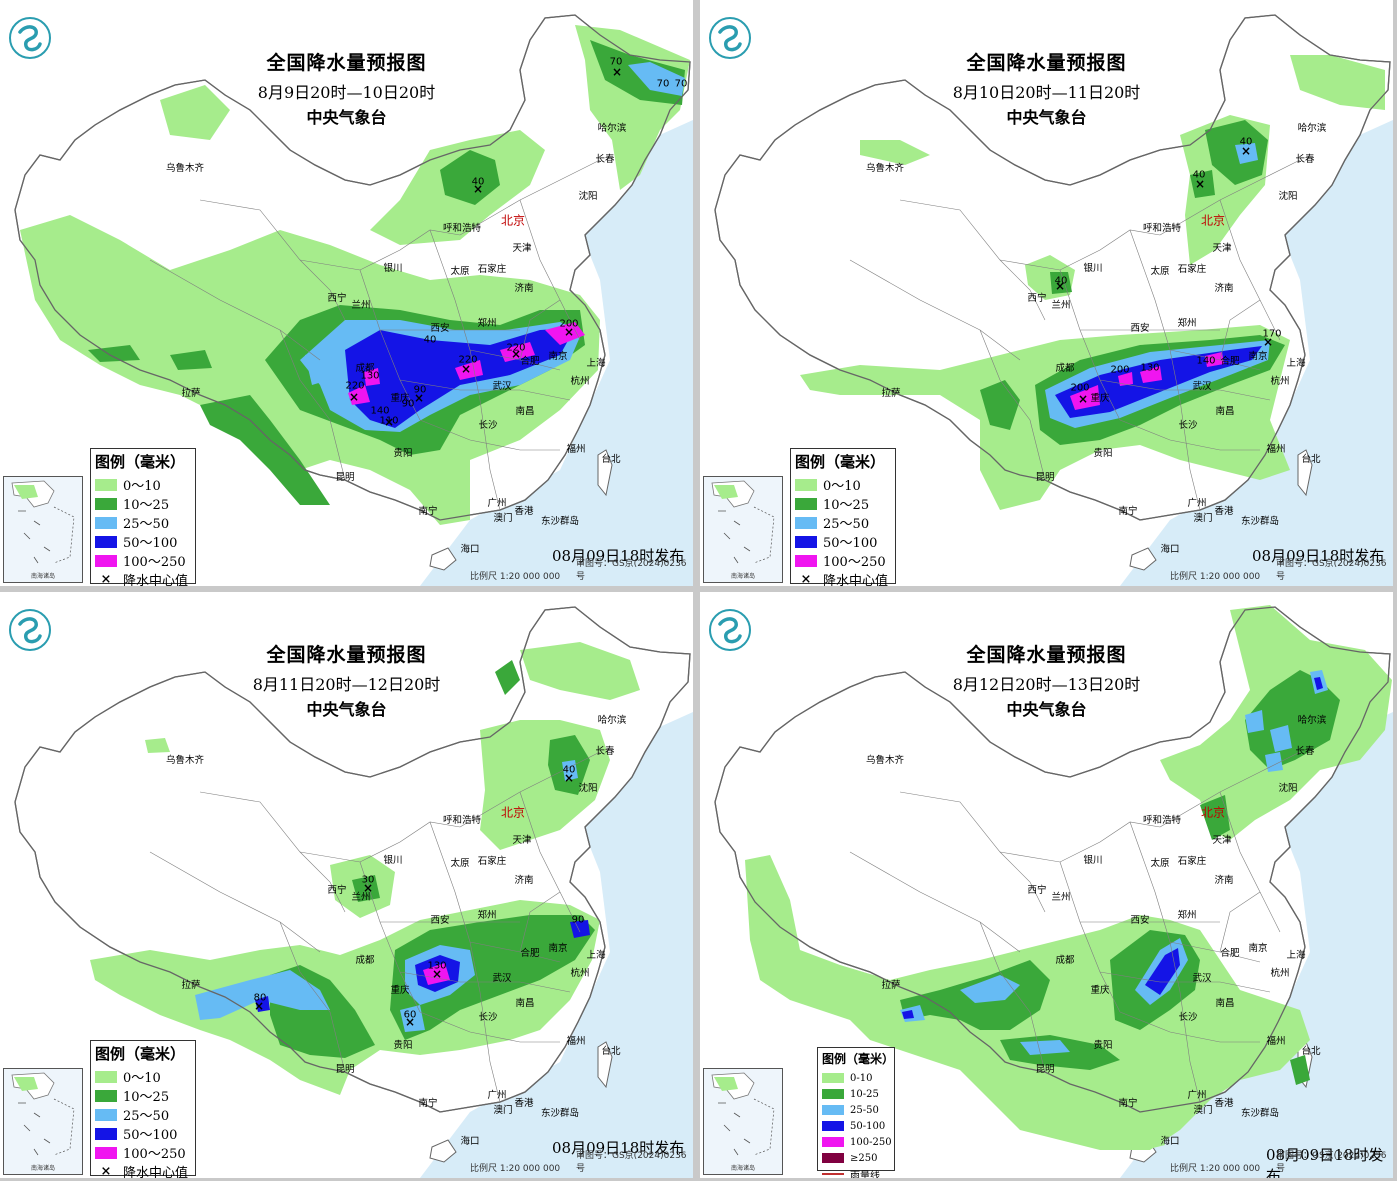 The image size is (1397, 1181). Describe the element at coordinates (833, 1174) in the screenshot. I see `rain-line-icon` at that location.